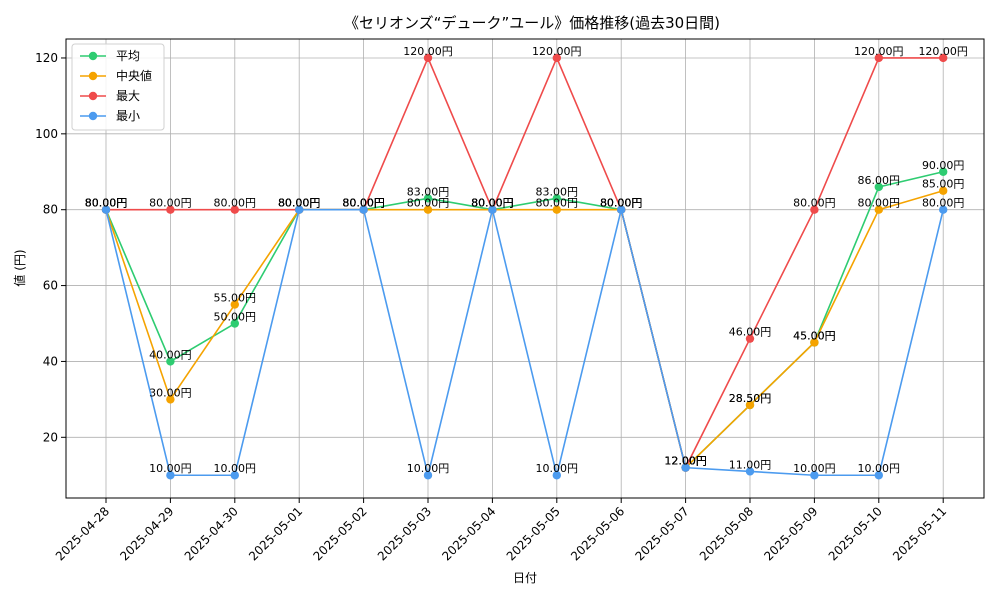 This screenshot has width=1000, height=600. Describe the element at coordinates (235, 298) in the screenshot. I see `data-label: 55.00円` at that location.